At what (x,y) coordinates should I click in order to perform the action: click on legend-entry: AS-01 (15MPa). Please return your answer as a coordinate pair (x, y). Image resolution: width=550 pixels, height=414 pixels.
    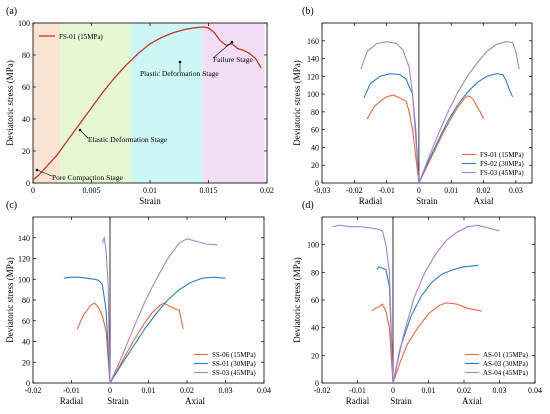
    Looking at the image, I should click on (506, 355).